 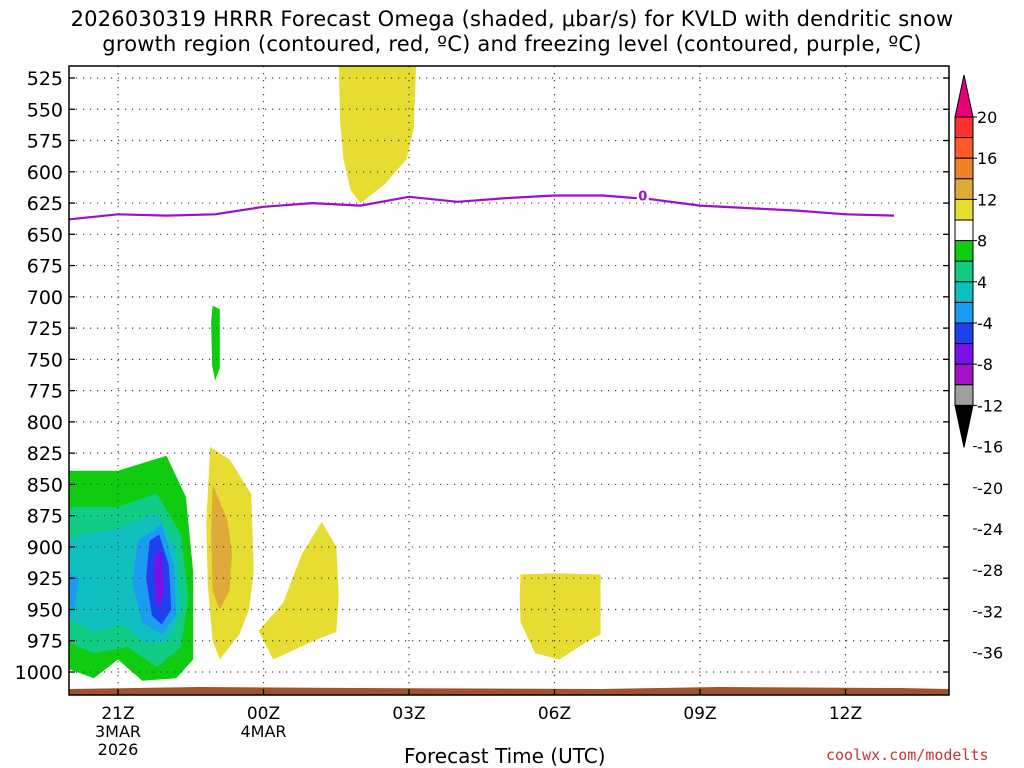 What do you see at coordinates (845, 714) in the screenshot?
I see `x-tick-label-12Z: 12Z` at bounding box center [845, 714].